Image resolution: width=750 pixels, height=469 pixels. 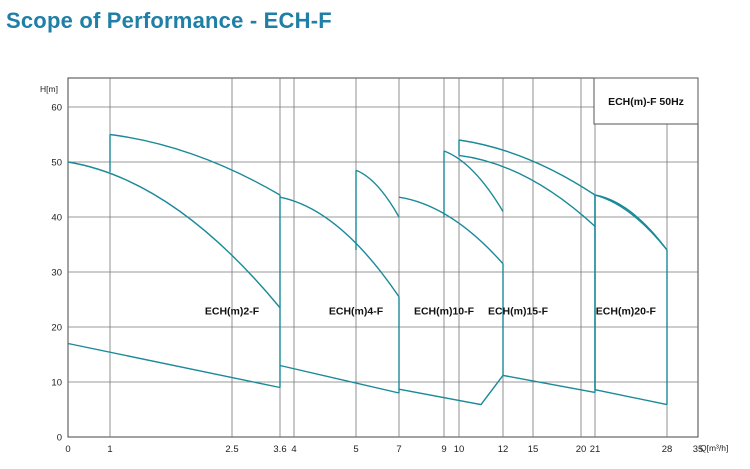 What do you see at coordinates (293, 449) in the screenshot?
I see `x-tick-label: 4` at bounding box center [293, 449].